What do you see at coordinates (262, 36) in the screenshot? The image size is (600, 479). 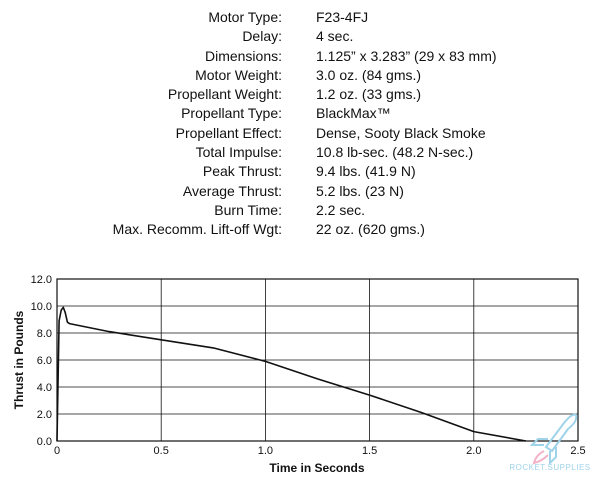 I see `spec-label: Delay:` at bounding box center [262, 36].